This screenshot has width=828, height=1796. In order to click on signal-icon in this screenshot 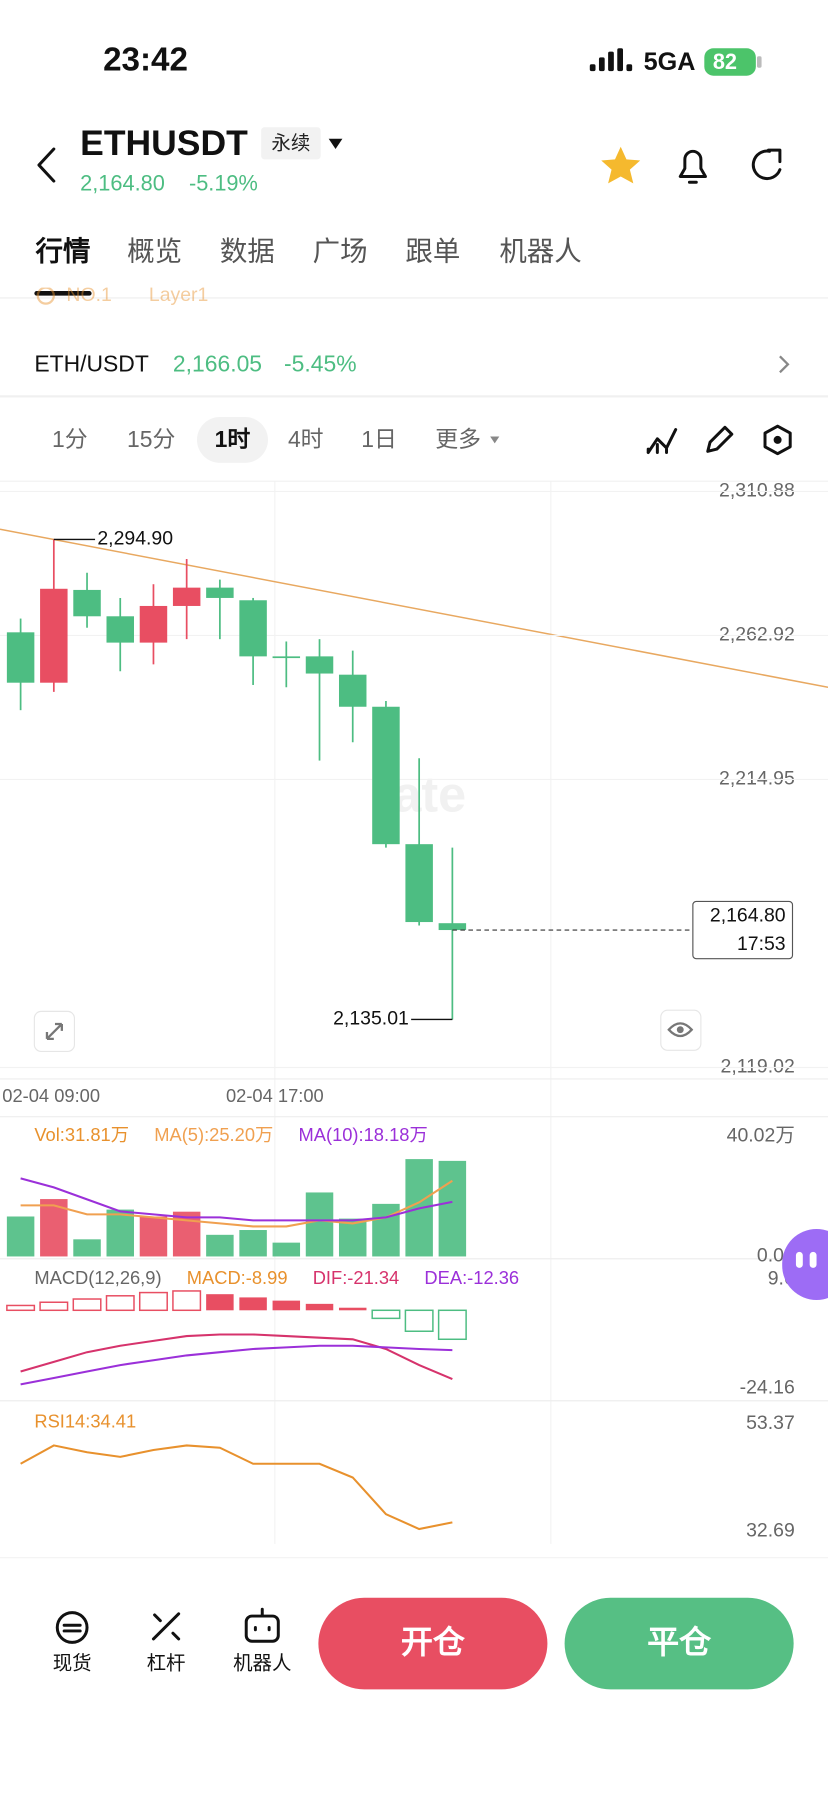, I will do `click(611, 60)`.